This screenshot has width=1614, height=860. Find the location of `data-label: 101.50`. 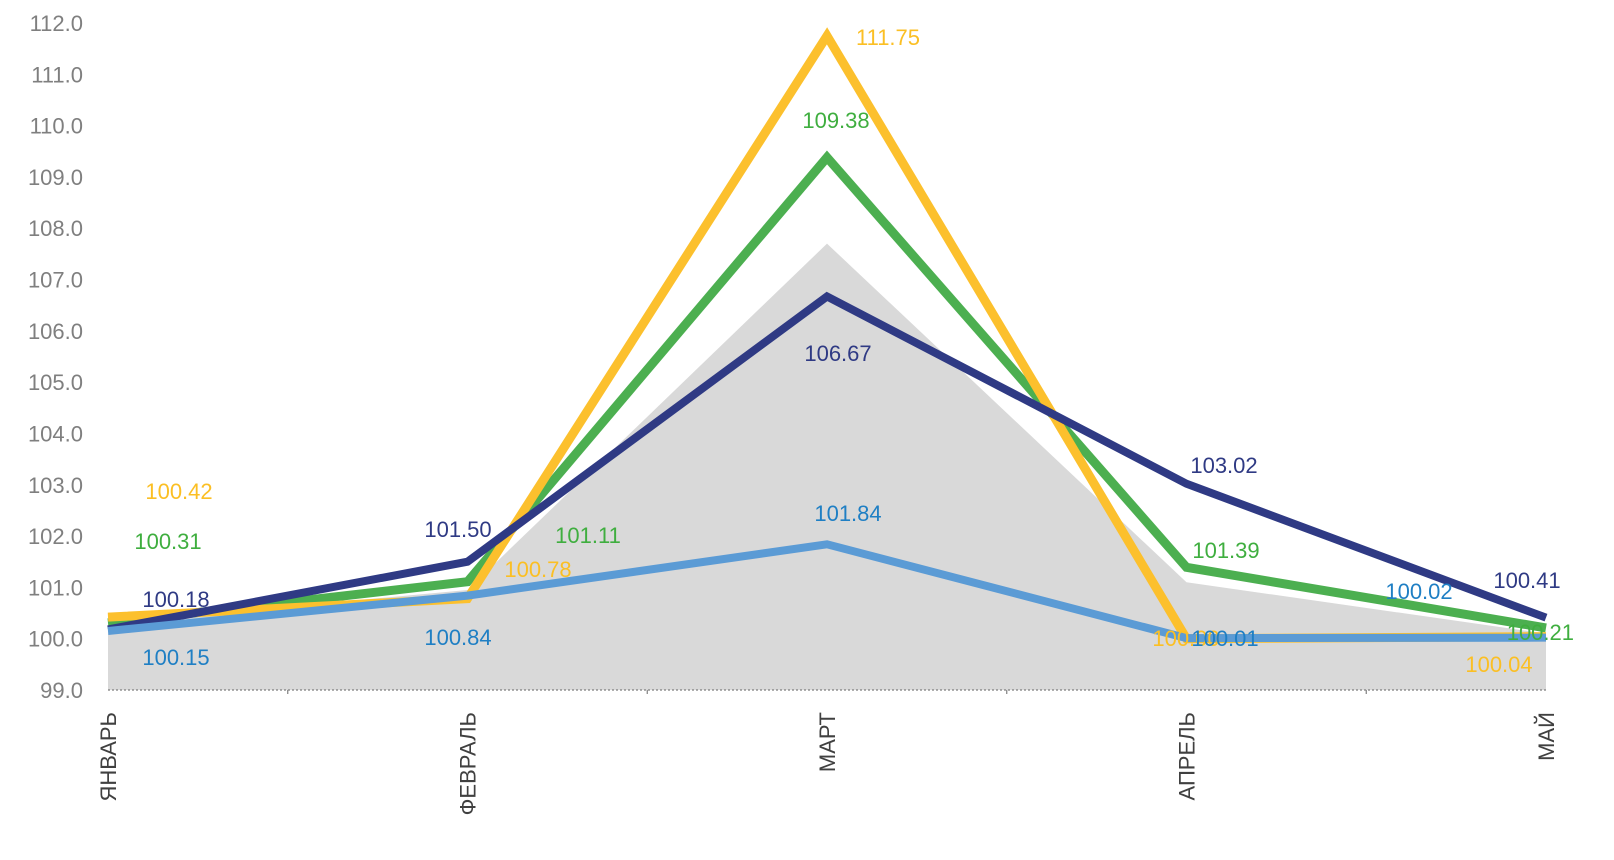

data-label: 101.50 is located at coordinates (457, 529).